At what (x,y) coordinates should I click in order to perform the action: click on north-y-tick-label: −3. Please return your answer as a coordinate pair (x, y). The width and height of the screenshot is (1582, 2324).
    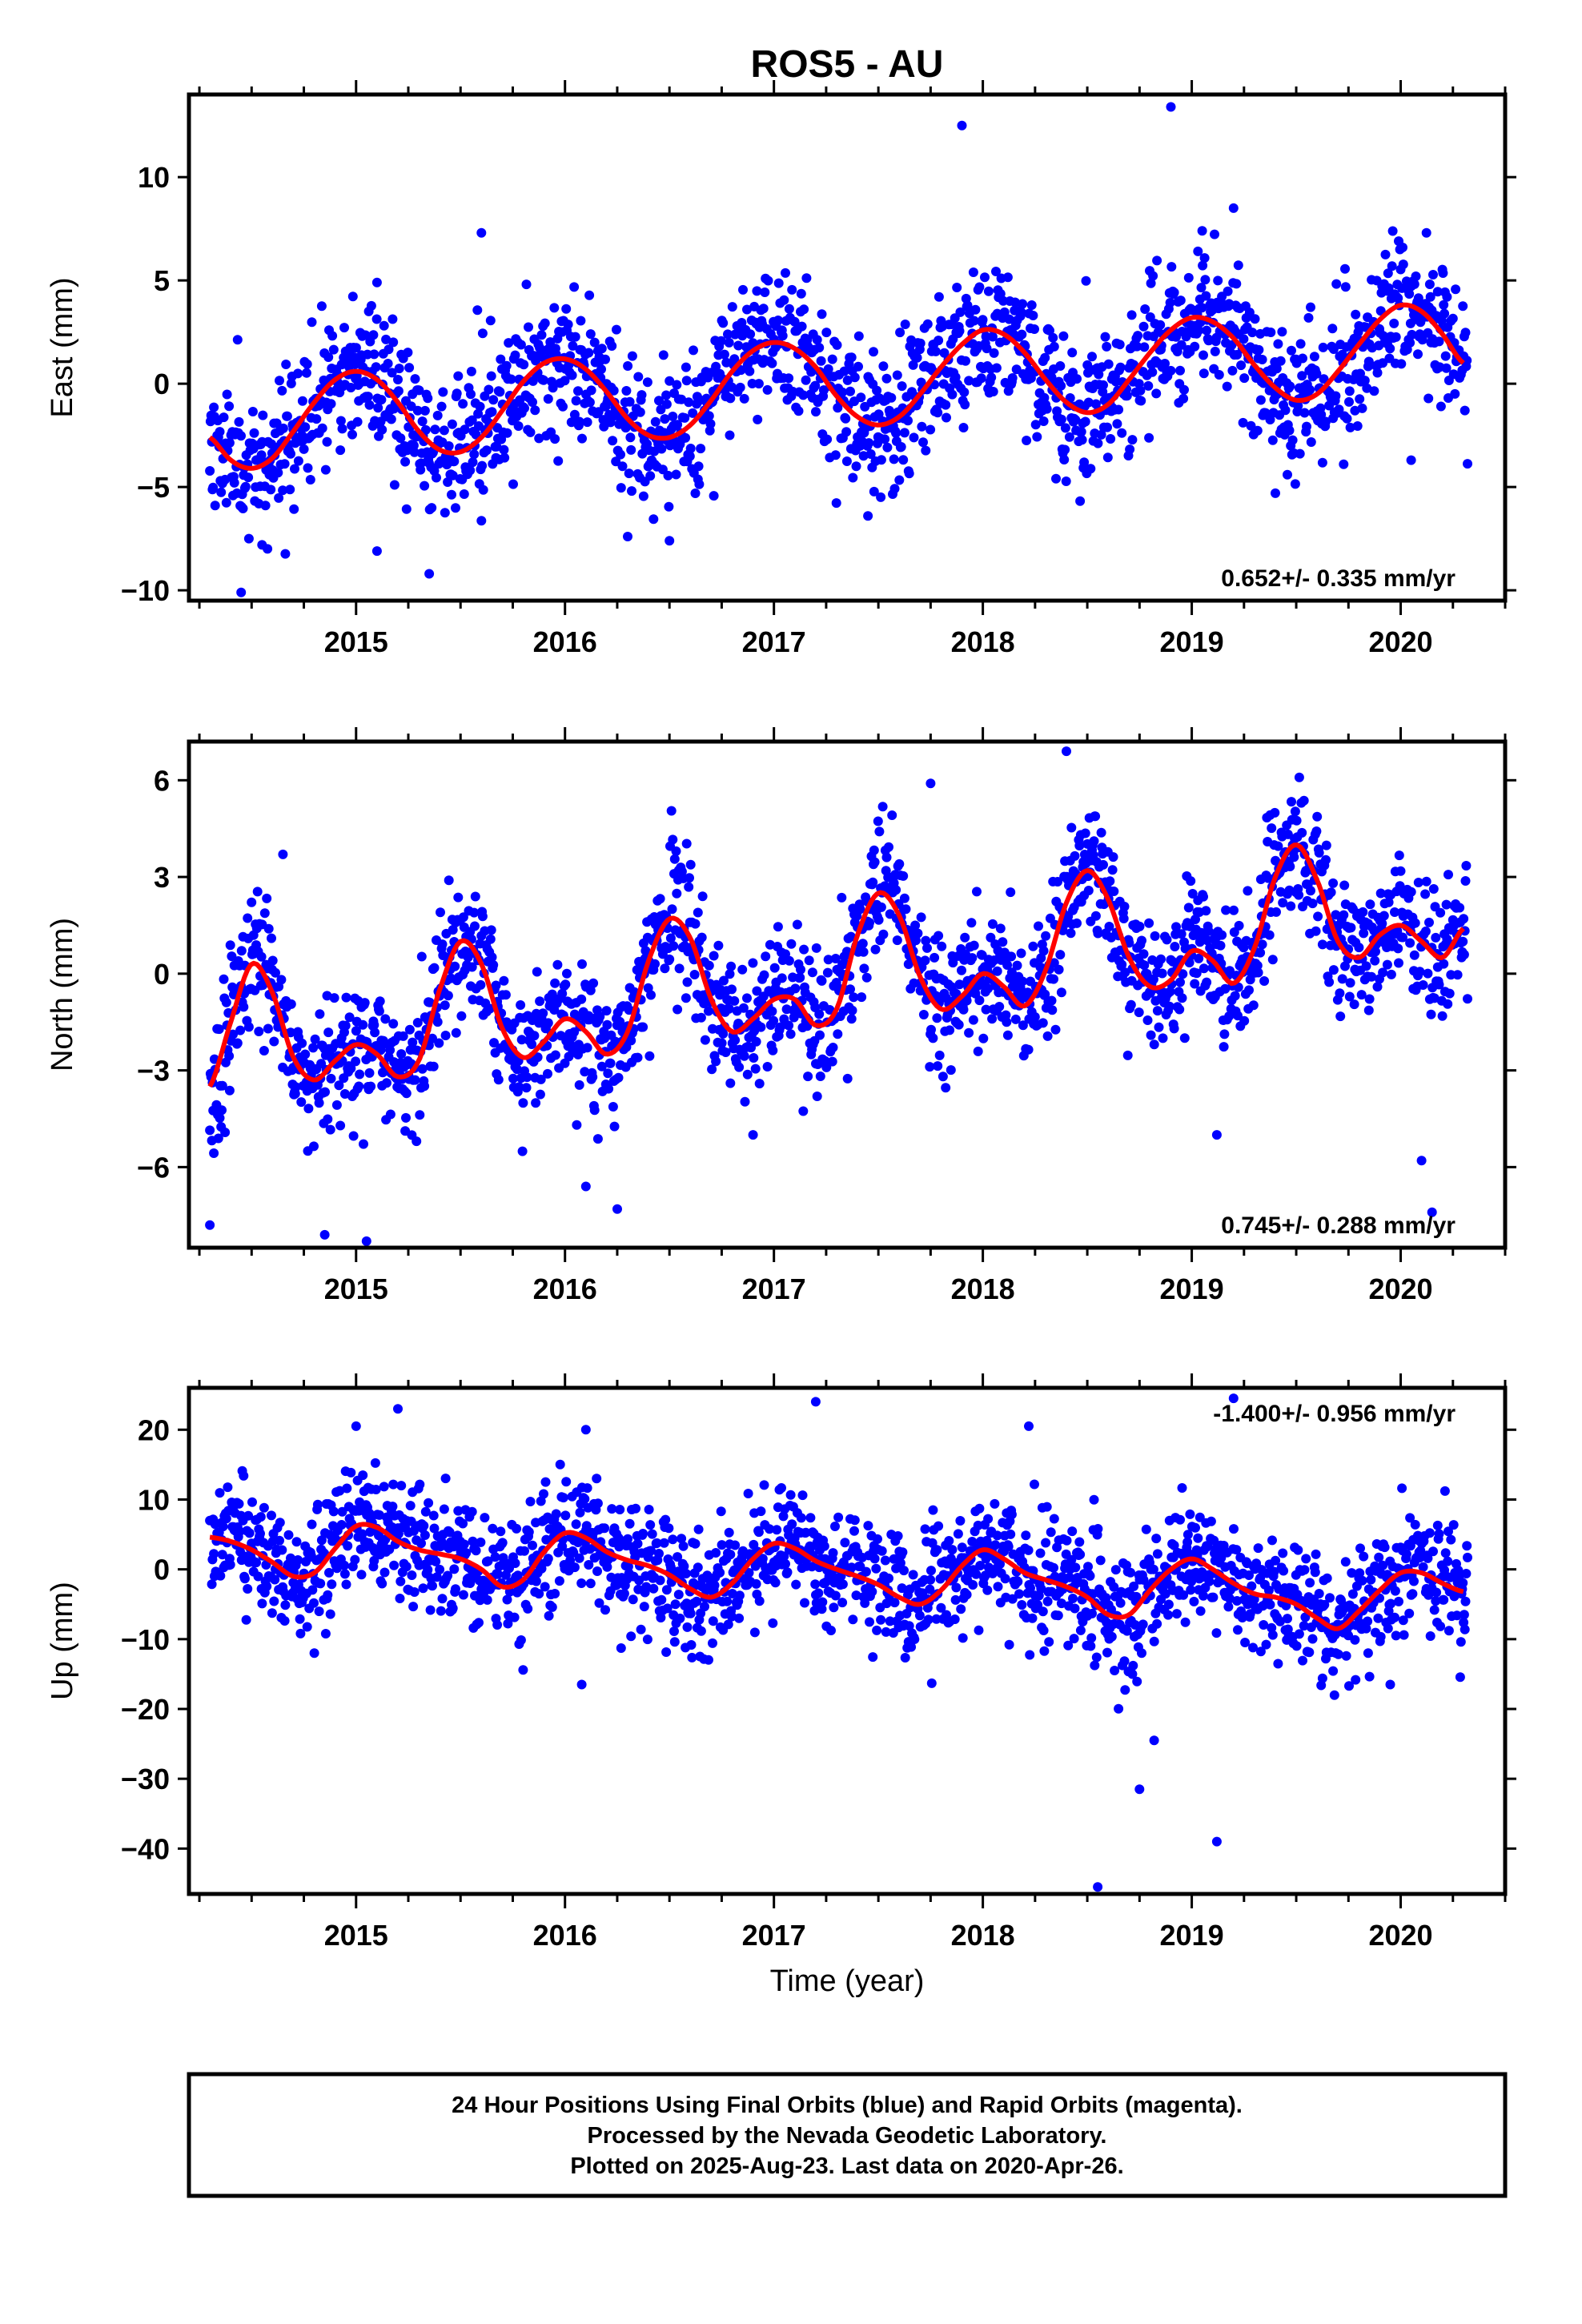
    Looking at the image, I should click on (154, 1071).